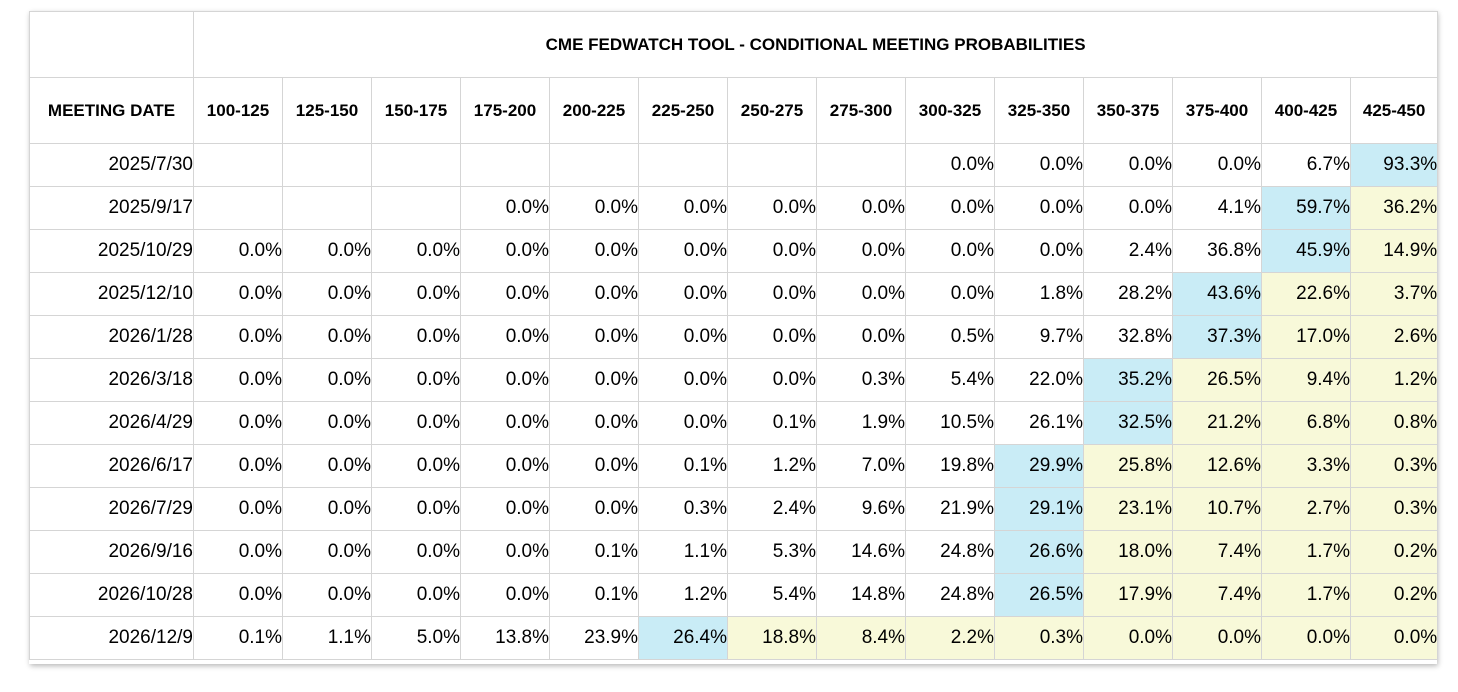  I want to click on probability-cell: 6.8%, so click(1306, 423).